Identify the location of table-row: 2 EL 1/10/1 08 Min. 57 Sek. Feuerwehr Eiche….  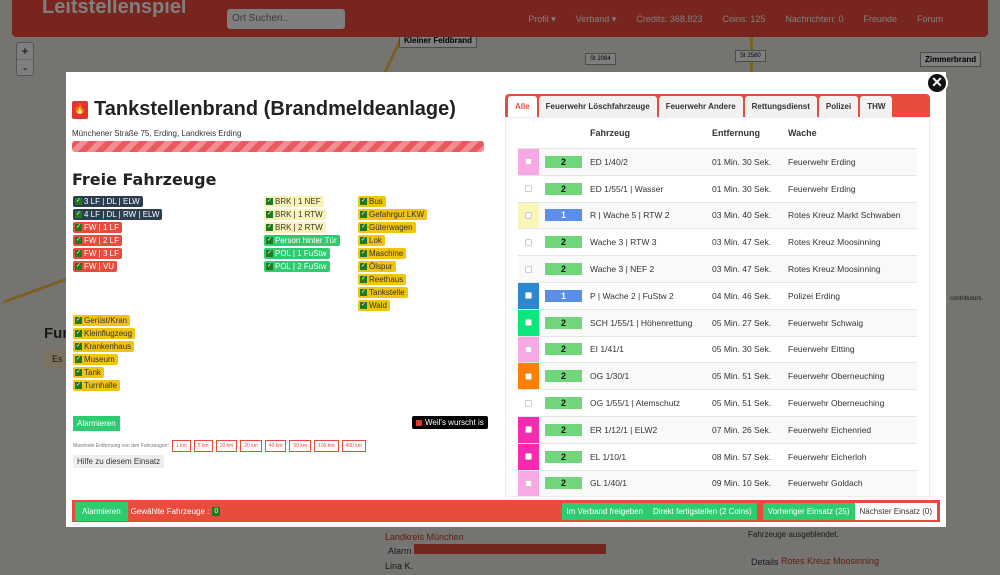
(717, 456).